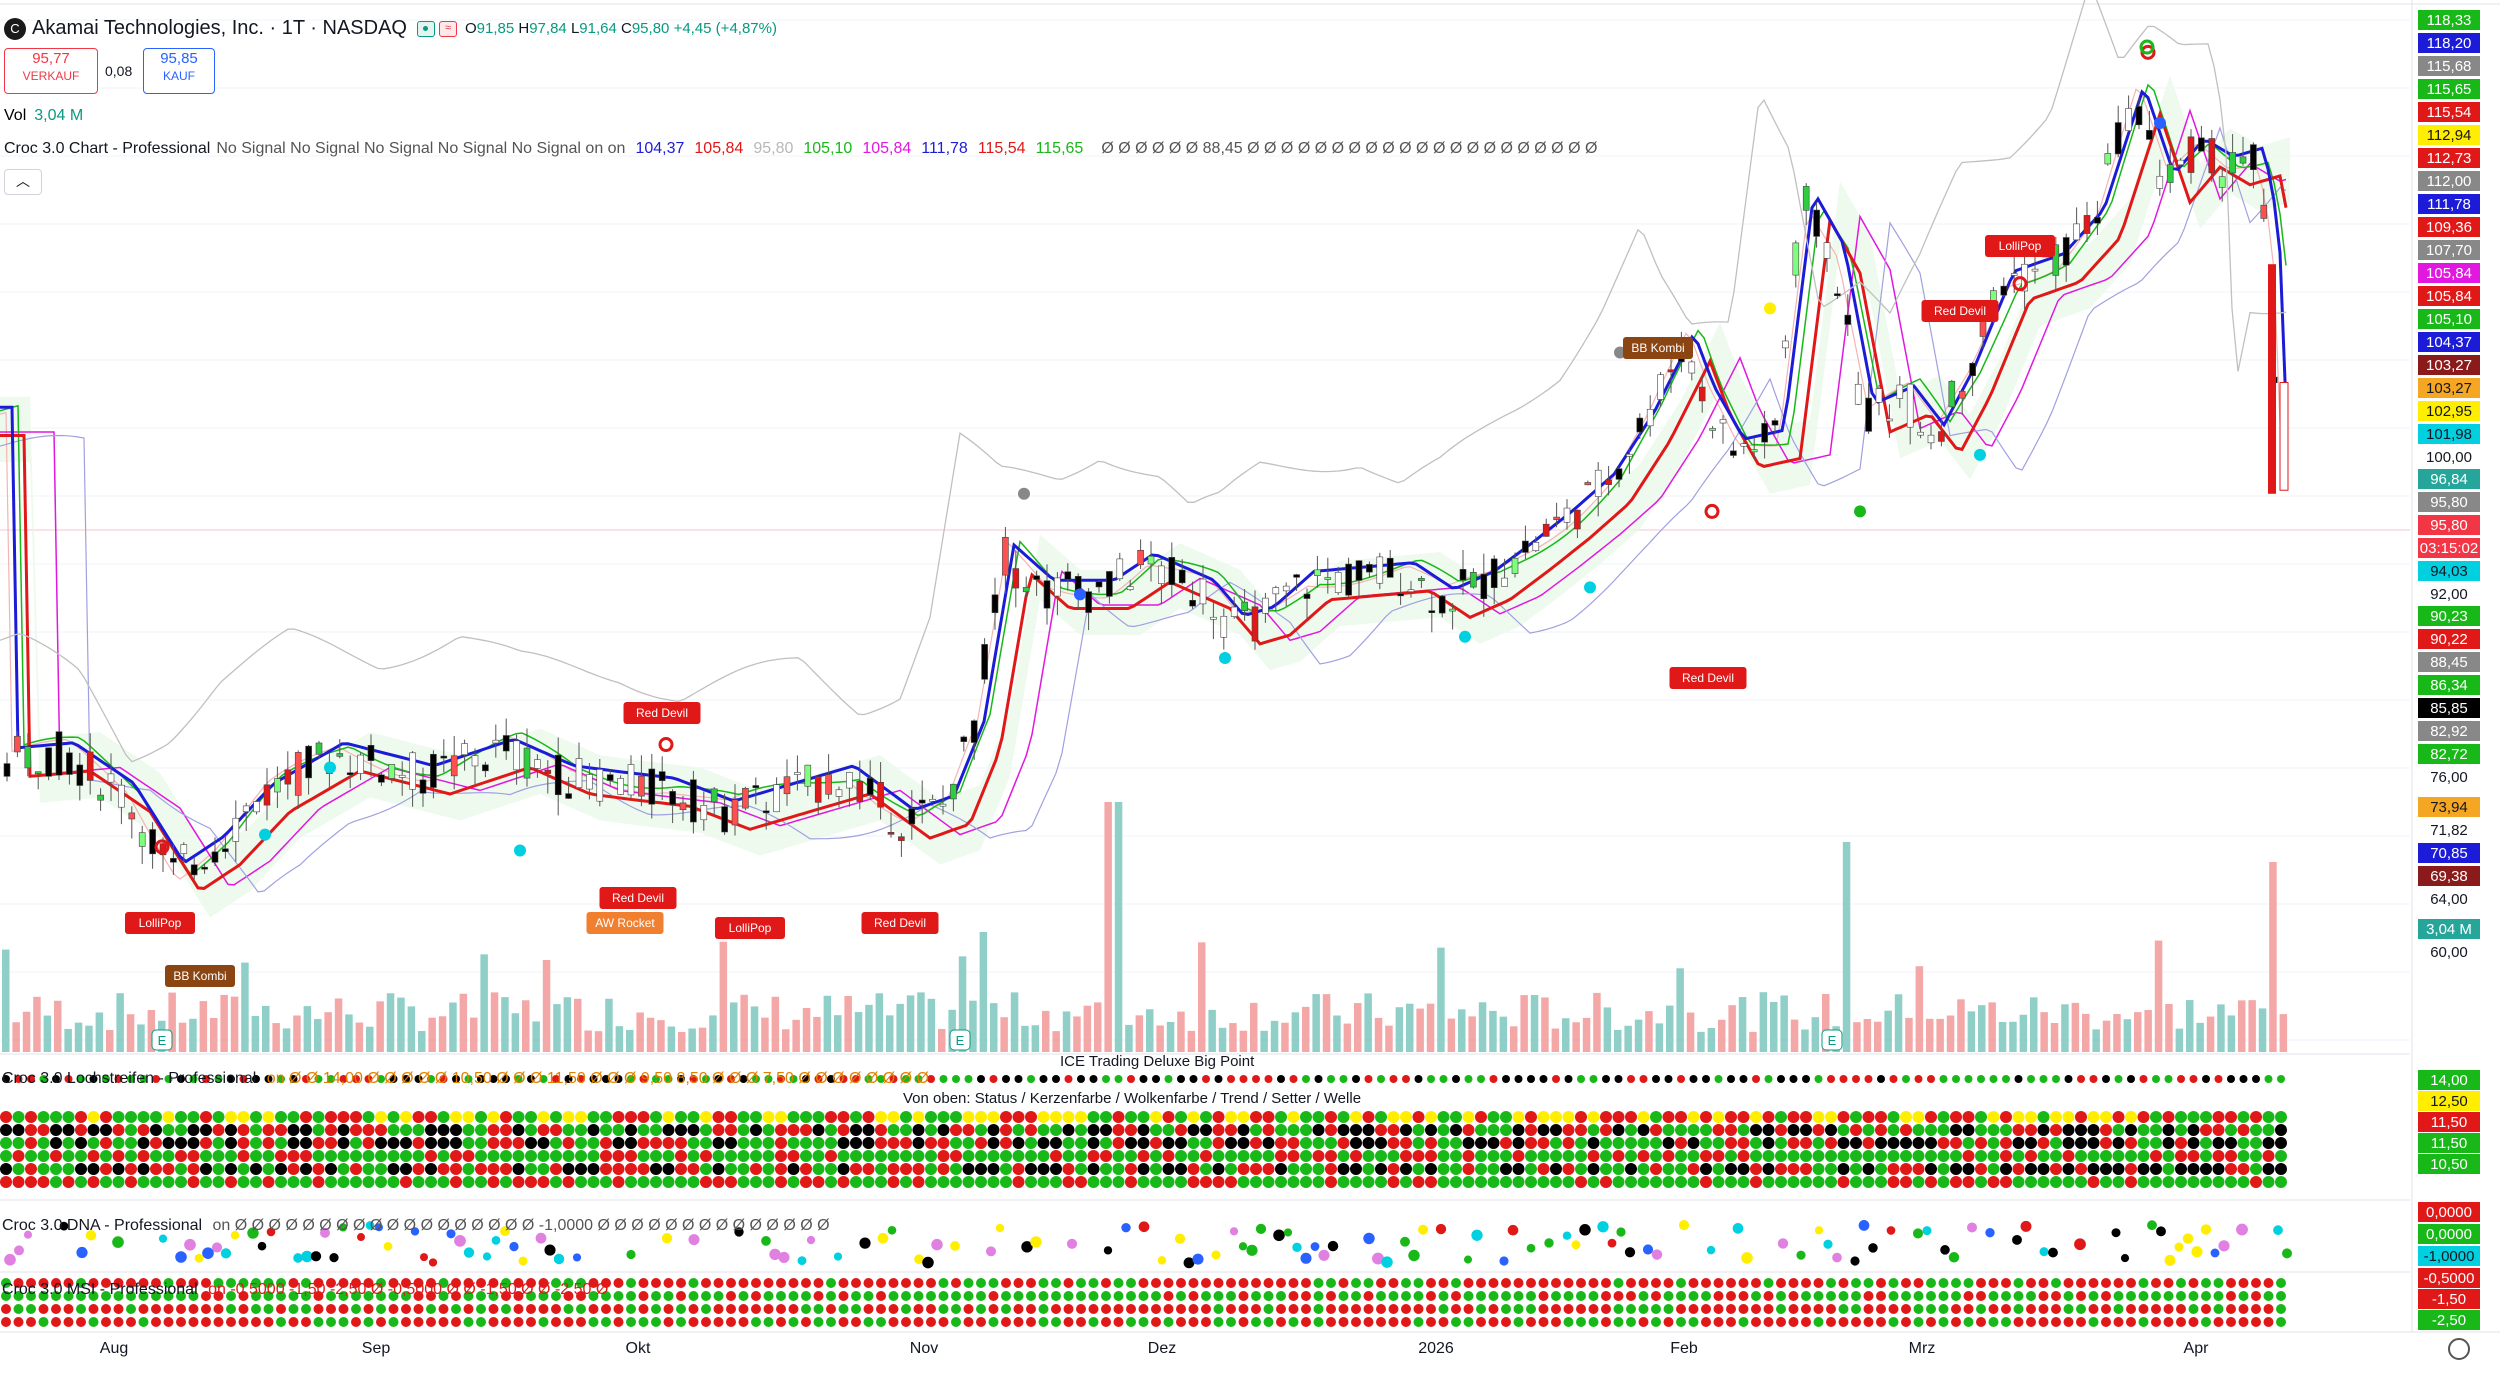 The width and height of the screenshot is (2500, 1382). What do you see at coordinates (2459, 1349) in the screenshot?
I see `gear-icon` at bounding box center [2459, 1349].